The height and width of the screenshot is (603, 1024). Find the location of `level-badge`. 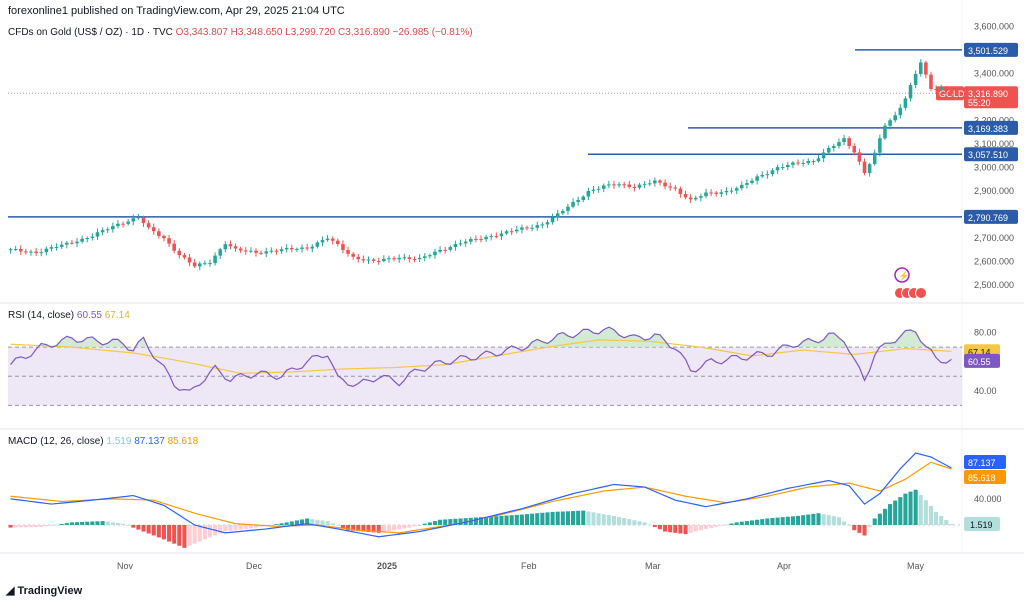

level-badge is located at coordinates (991, 49).